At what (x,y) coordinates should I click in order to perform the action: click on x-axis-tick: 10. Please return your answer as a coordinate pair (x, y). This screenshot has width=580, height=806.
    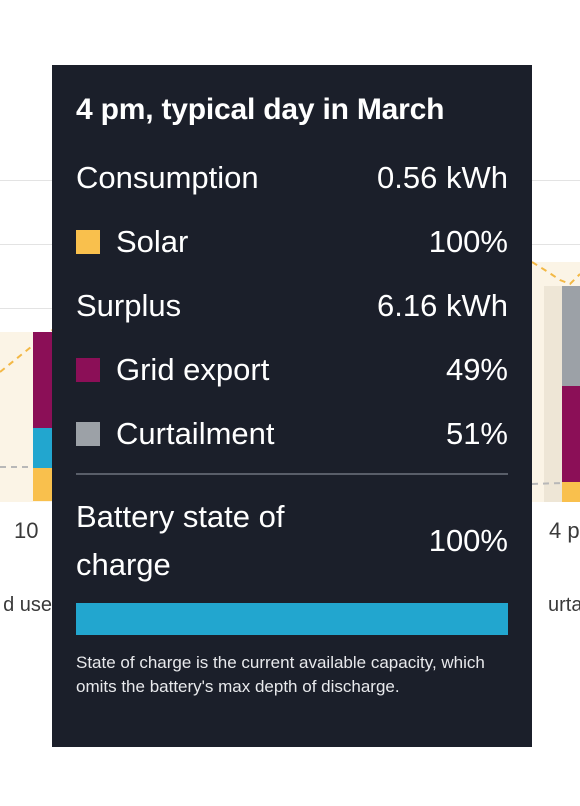
    Looking at the image, I should click on (26, 530).